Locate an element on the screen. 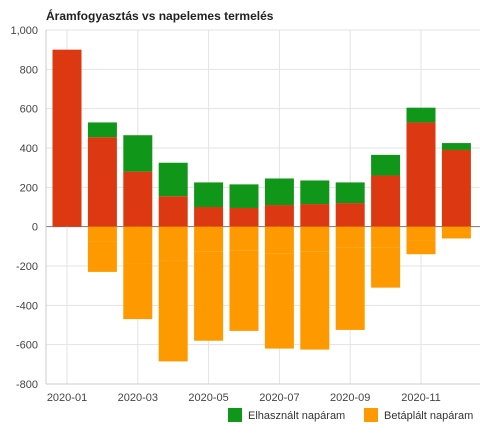 This screenshot has width=480, height=433. x-tick-label: 2020-11 is located at coordinates (421, 398).